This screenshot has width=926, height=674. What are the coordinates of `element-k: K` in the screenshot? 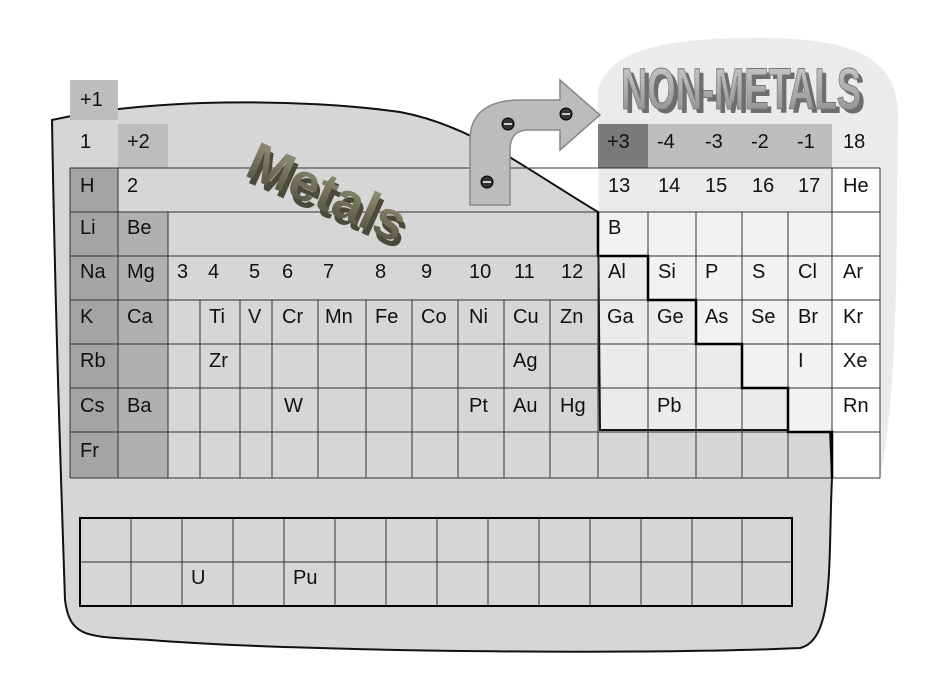 It's located at (87, 317).